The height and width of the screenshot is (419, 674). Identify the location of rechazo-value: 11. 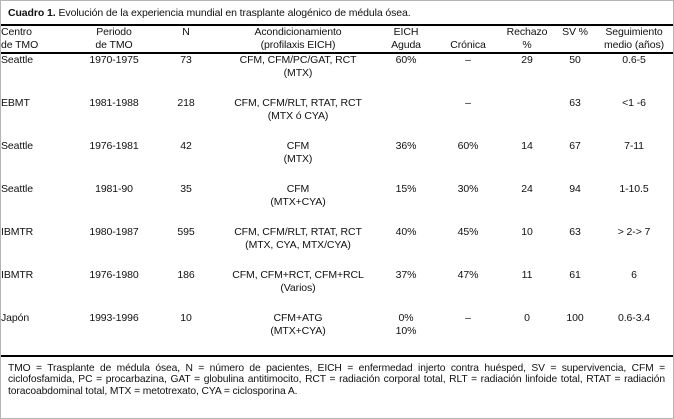
(527, 275).